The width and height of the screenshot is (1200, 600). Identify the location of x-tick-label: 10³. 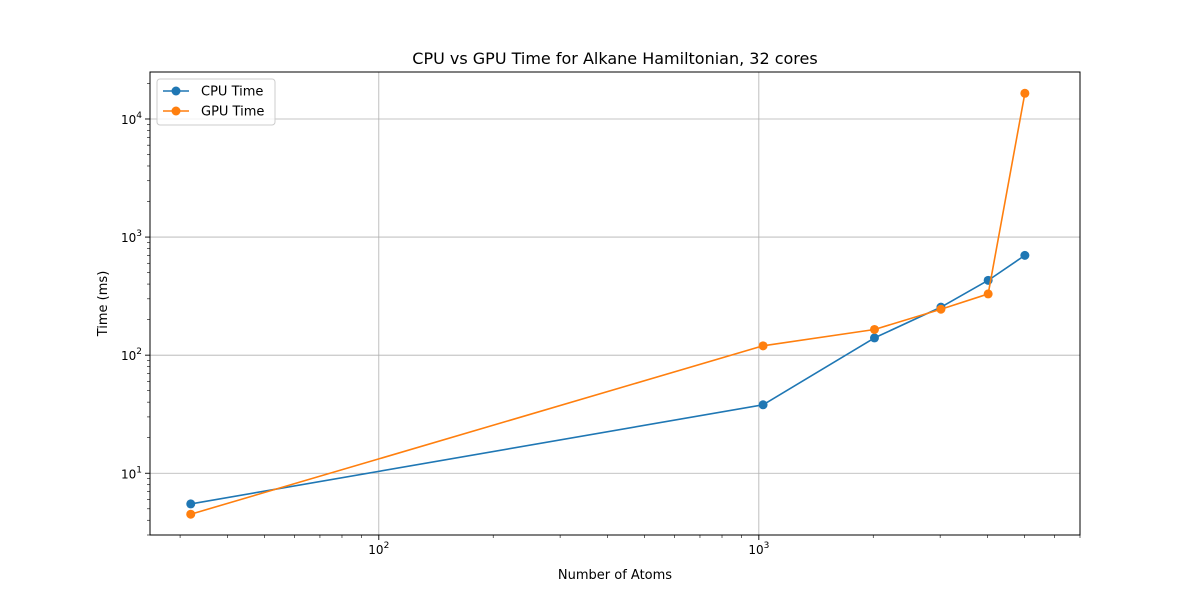
(758, 549).